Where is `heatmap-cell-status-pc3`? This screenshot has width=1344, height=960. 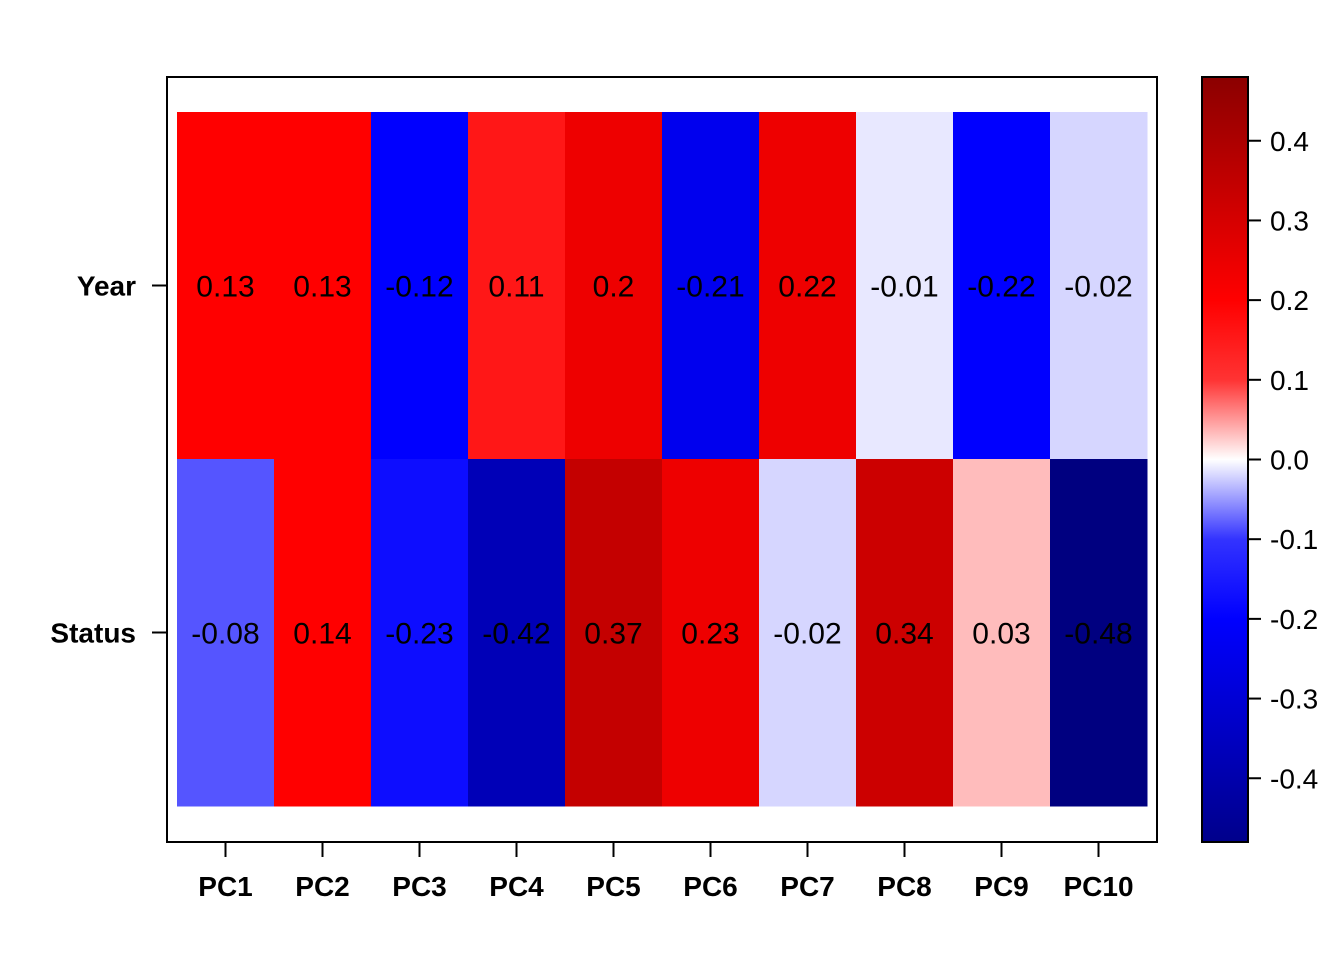
heatmap-cell-status-pc3 is located at coordinates (420, 633).